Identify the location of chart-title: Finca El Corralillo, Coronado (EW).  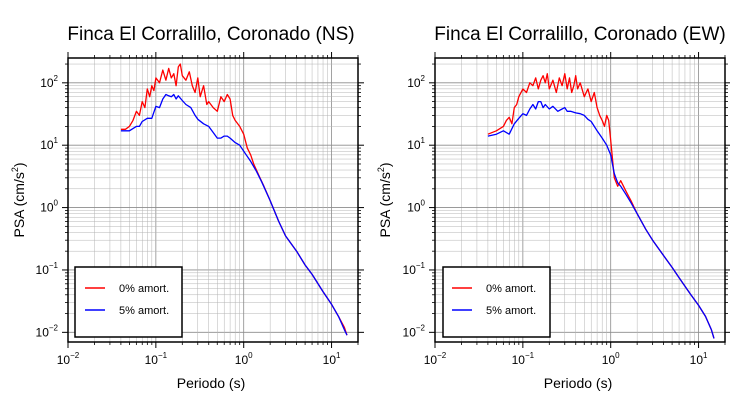
(579, 34).